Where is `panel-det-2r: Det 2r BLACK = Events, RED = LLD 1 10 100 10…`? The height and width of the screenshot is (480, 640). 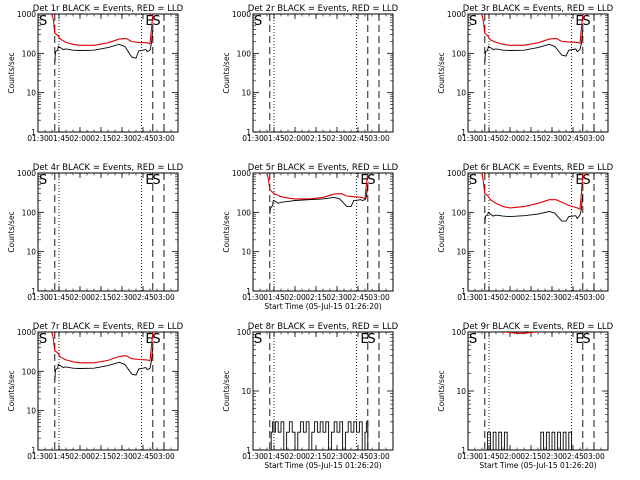
panel-det-2r: Det 2r BLACK = Events, RED = LLD 1 10 100 10… is located at coordinates (310, 73).